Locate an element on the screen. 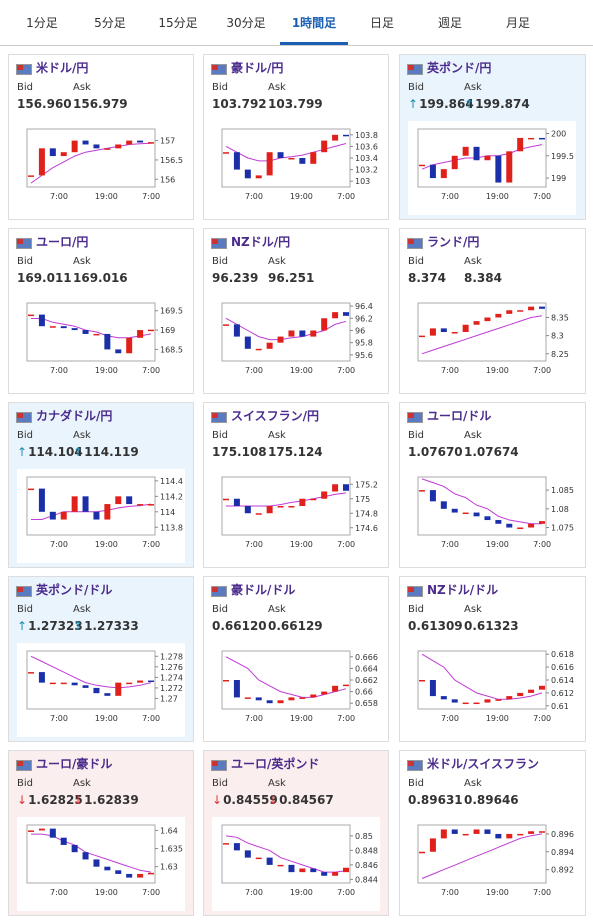 This screenshot has width=593, height=921. ask-number: 0.61323 is located at coordinates (491, 626).